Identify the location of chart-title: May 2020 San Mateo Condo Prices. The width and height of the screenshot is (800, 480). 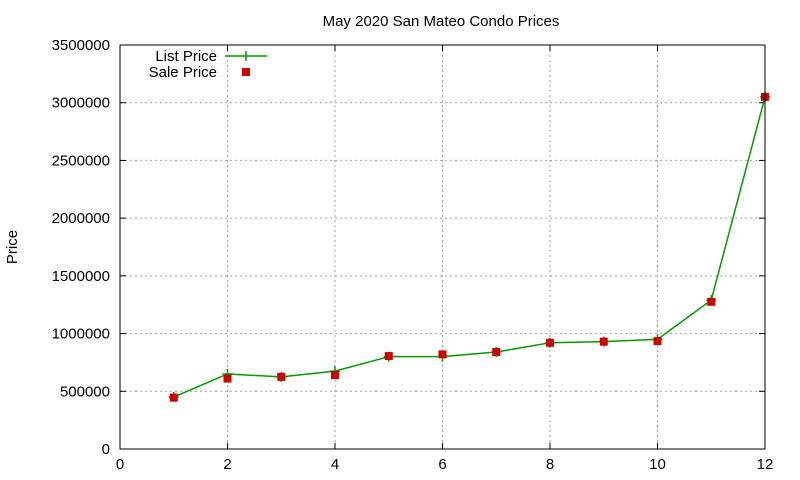
(441, 21).